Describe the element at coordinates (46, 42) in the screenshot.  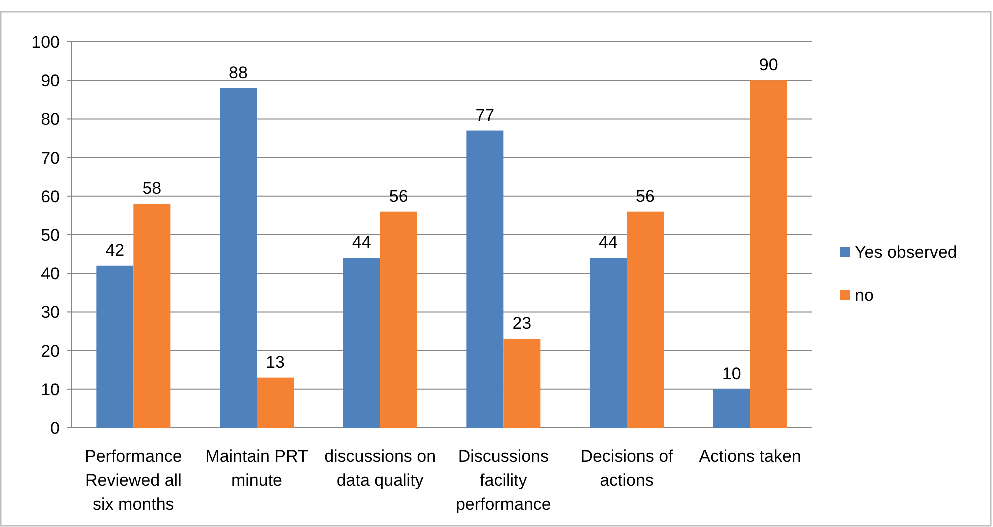
I see `y-tick-label: 100` at that location.